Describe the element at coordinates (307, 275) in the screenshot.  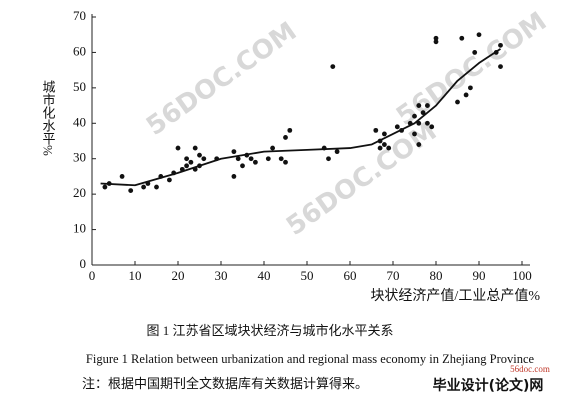
I see `x-tick-label: 50` at that location.